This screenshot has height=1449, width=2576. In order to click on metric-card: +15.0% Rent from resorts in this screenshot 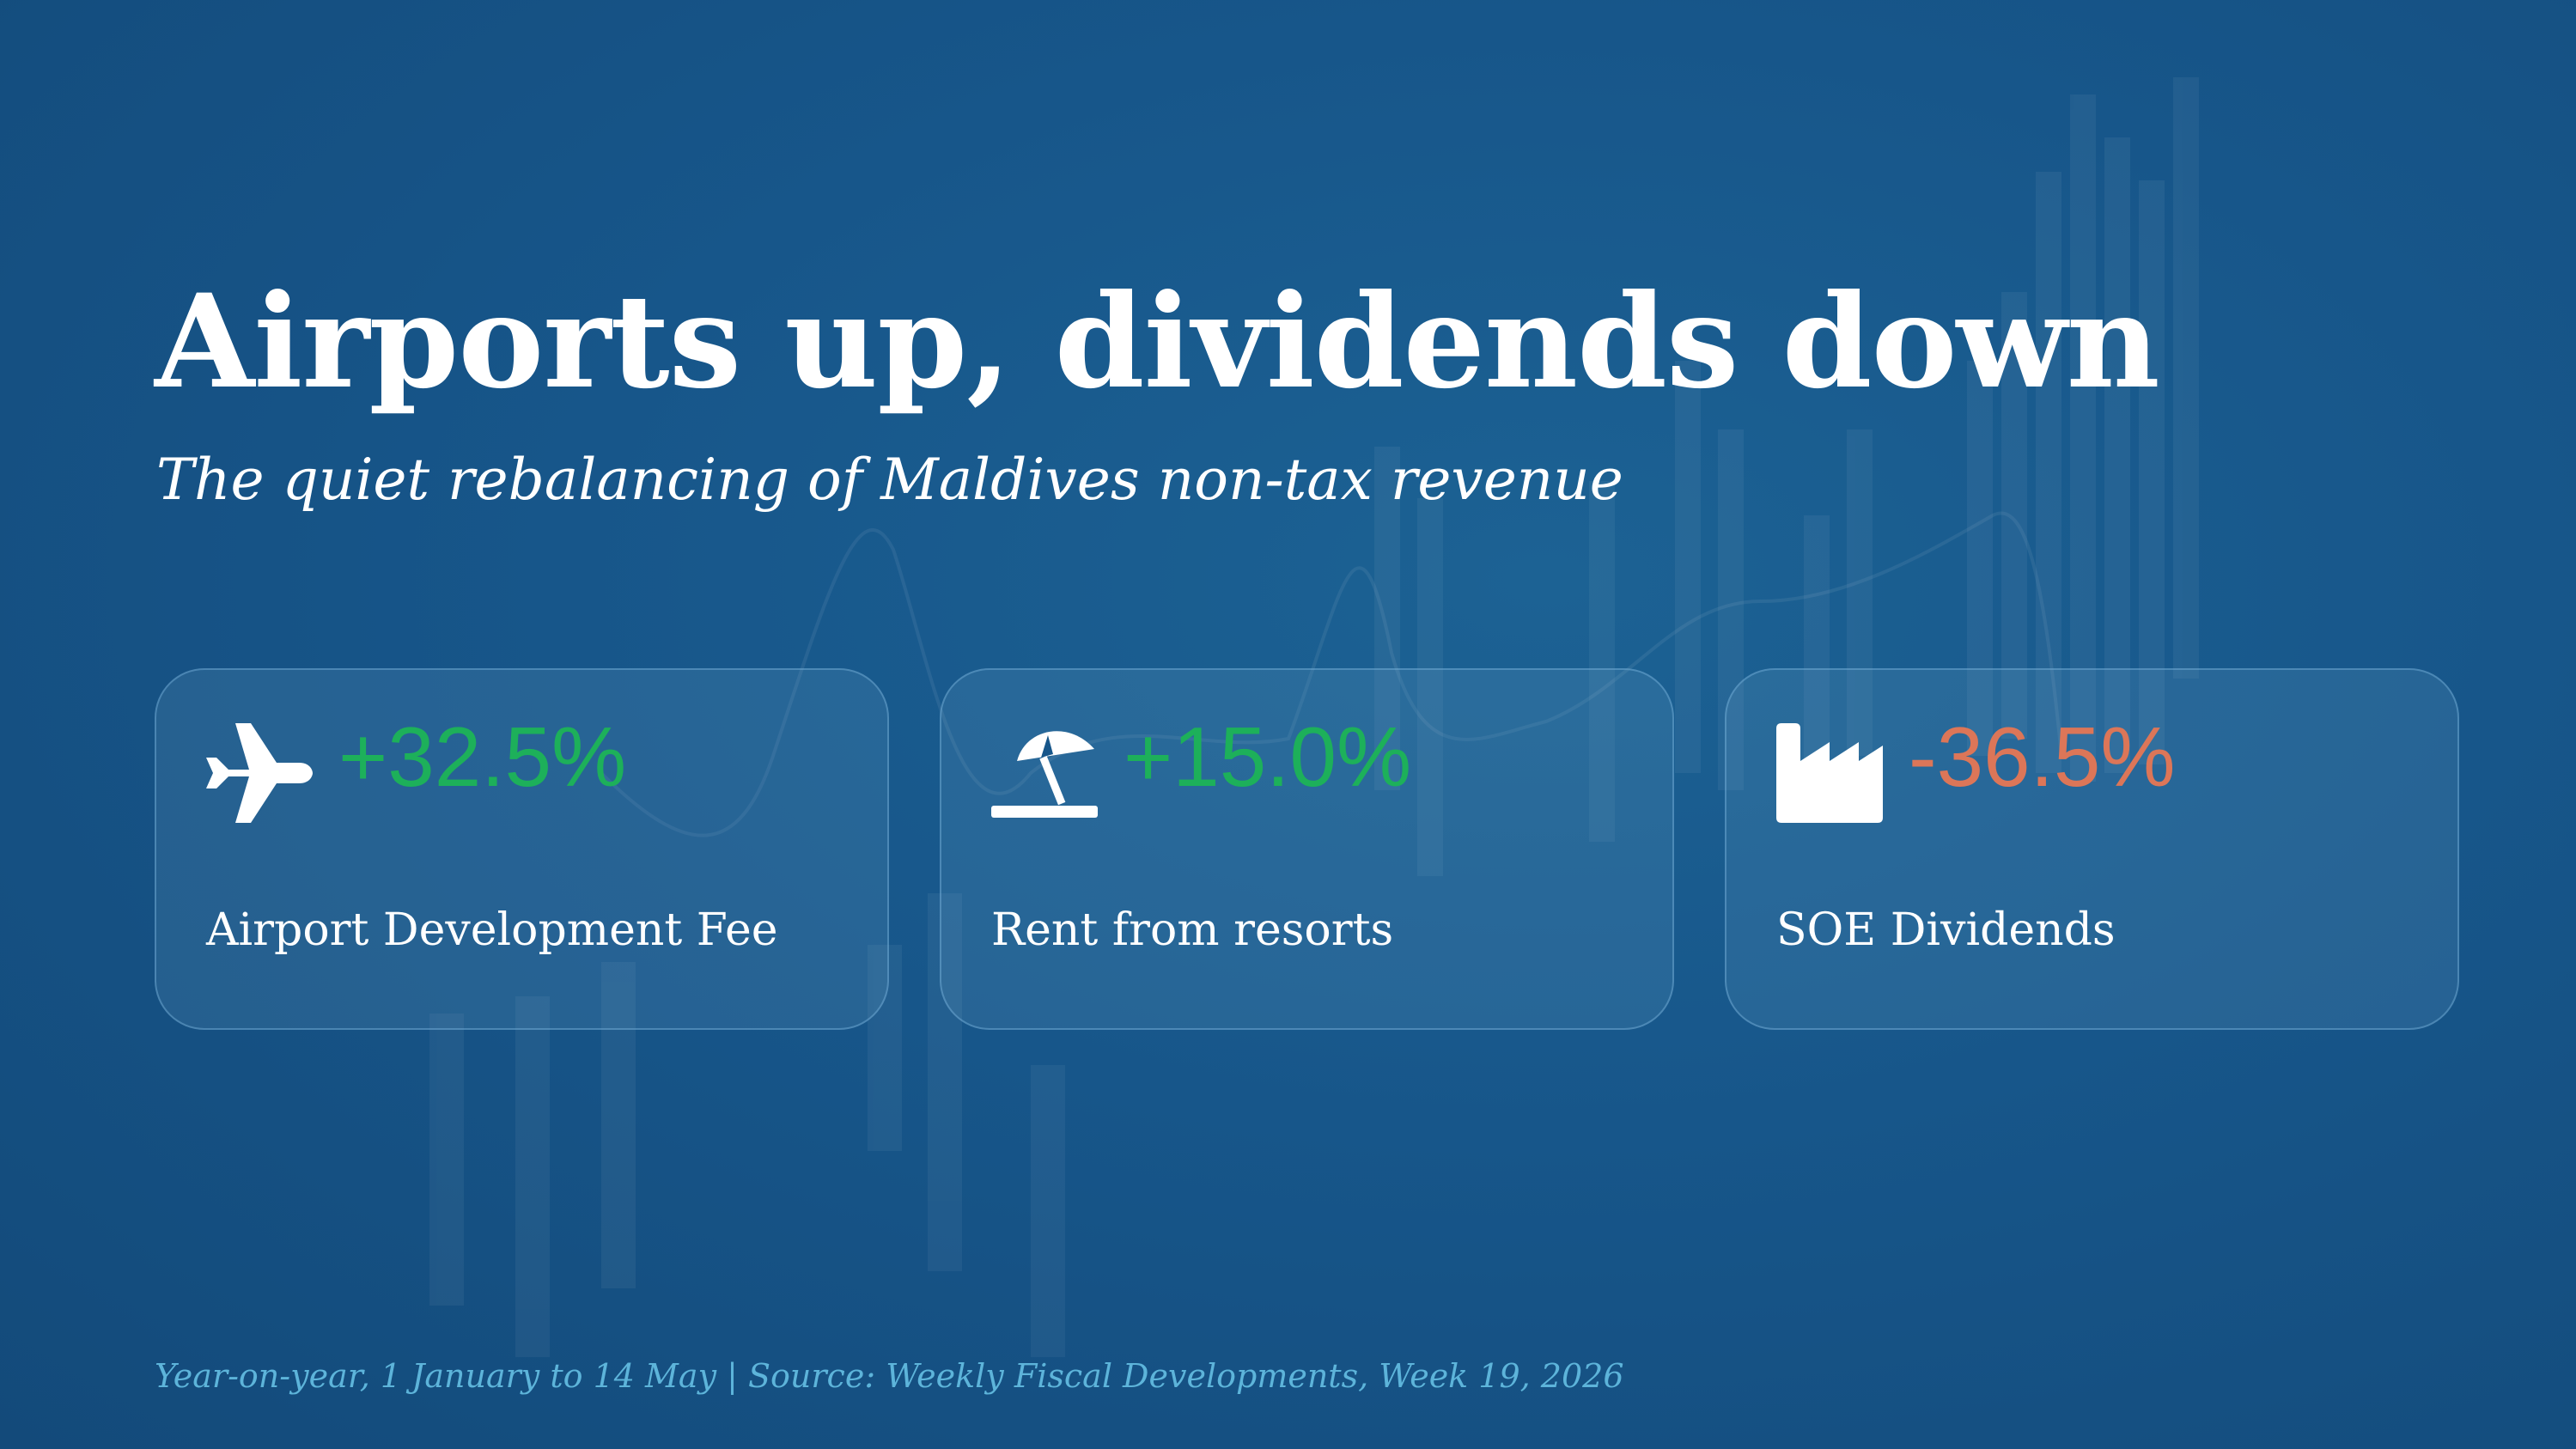, I will do `click(1307, 849)`.